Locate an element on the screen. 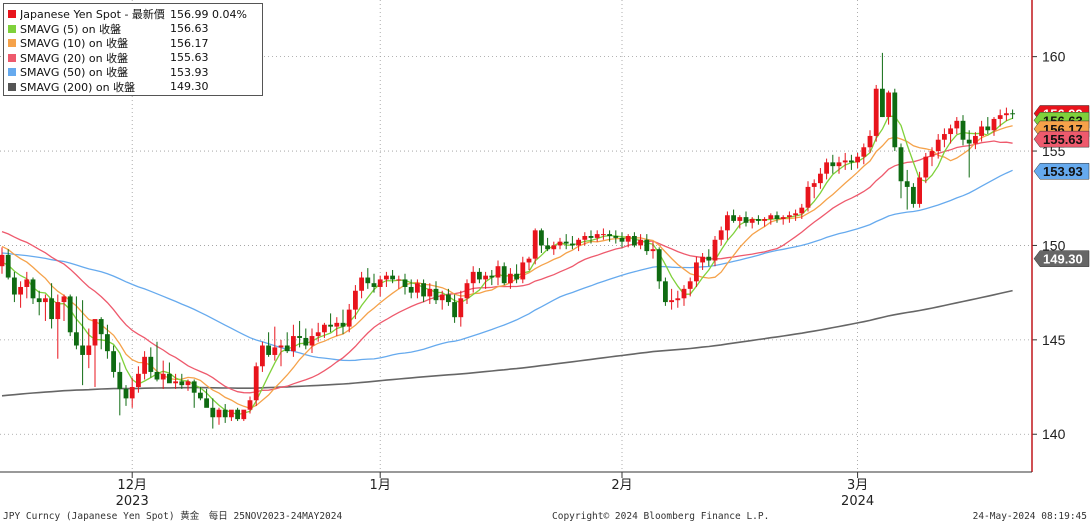 The height and width of the screenshot is (523, 1090). legend-series-change: 0.04% is located at coordinates (229, 14).